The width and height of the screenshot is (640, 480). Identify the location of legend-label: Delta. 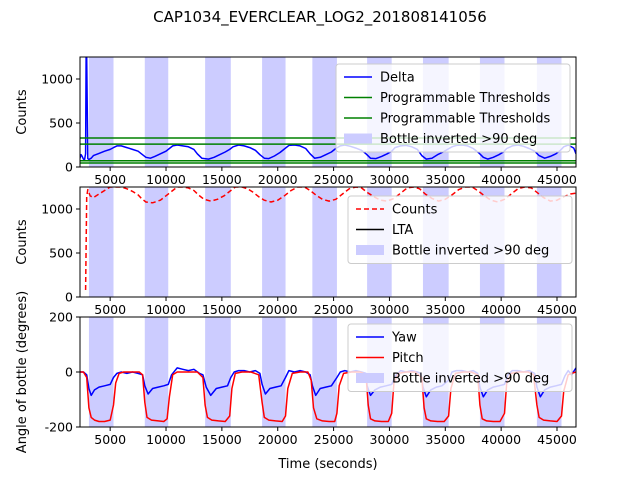
(397, 78).